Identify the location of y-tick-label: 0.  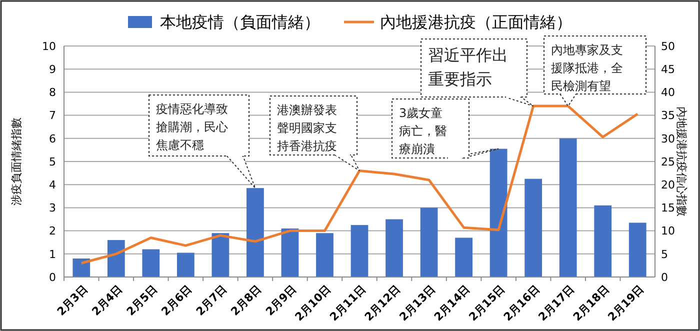
(52, 277).